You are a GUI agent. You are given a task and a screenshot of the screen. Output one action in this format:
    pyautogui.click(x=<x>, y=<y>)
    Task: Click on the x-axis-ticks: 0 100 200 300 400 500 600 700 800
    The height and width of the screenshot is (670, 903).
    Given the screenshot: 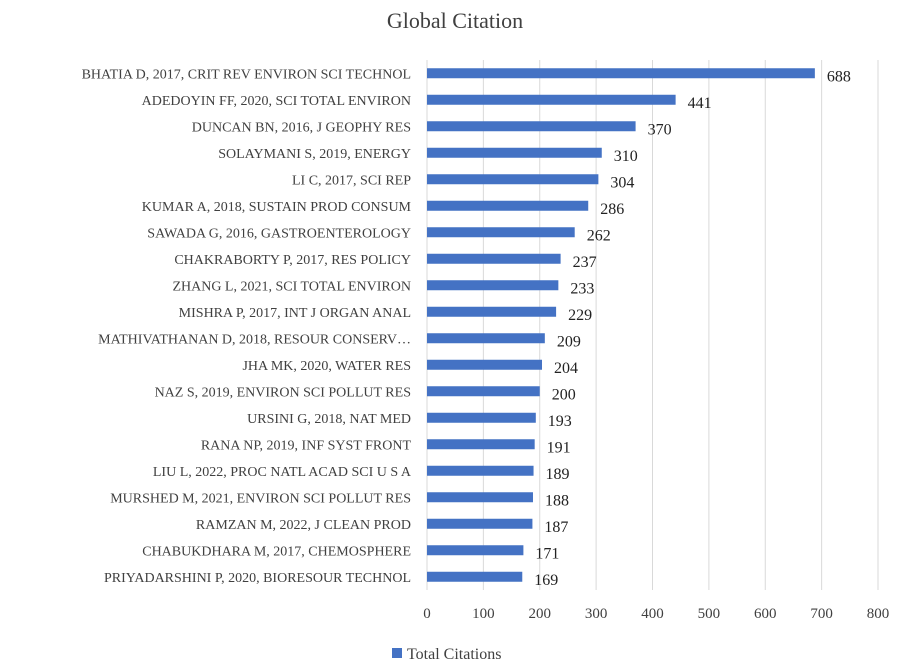 What is the action you would take?
    pyautogui.click(x=656, y=614)
    